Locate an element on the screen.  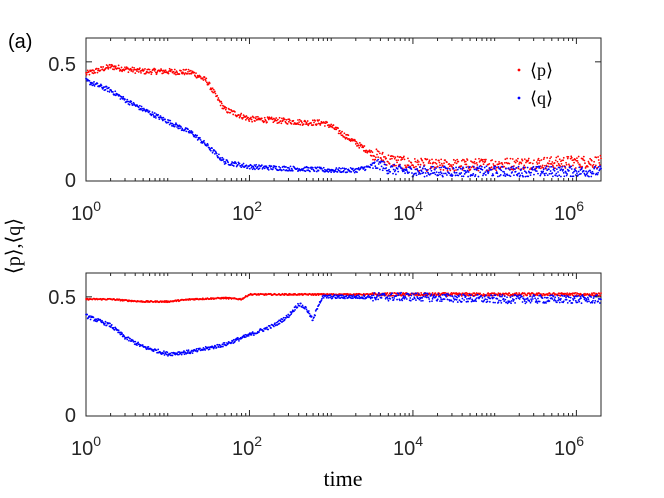
top-xtick-label-10^4: 104 is located at coordinates (408, 211).